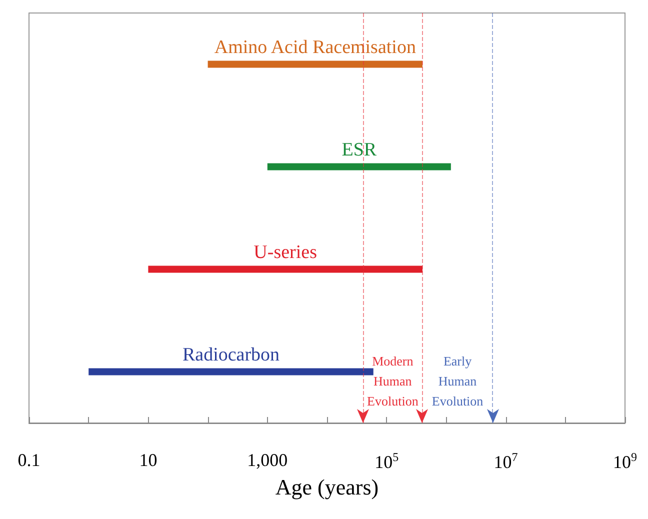 Image resolution: width=648 pixels, height=519 pixels. What do you see at coordinates (327, 487) in the screenshot?
I see `x-axis-title: Age (years)` at bounding box center [327, 487].